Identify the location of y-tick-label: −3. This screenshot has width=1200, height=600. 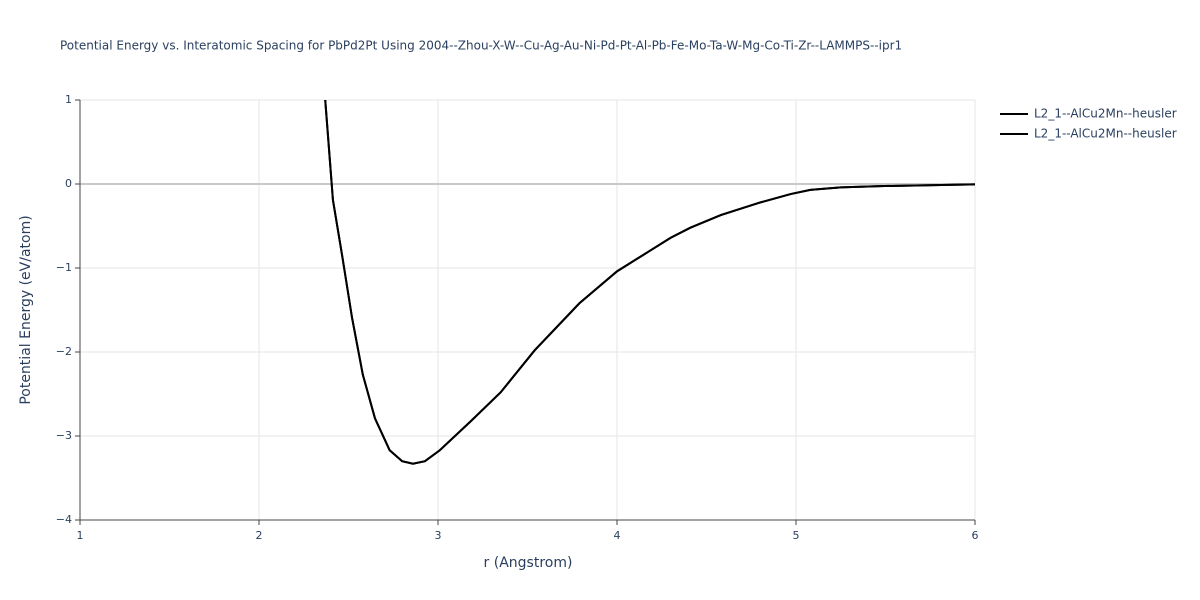
(64, 435).